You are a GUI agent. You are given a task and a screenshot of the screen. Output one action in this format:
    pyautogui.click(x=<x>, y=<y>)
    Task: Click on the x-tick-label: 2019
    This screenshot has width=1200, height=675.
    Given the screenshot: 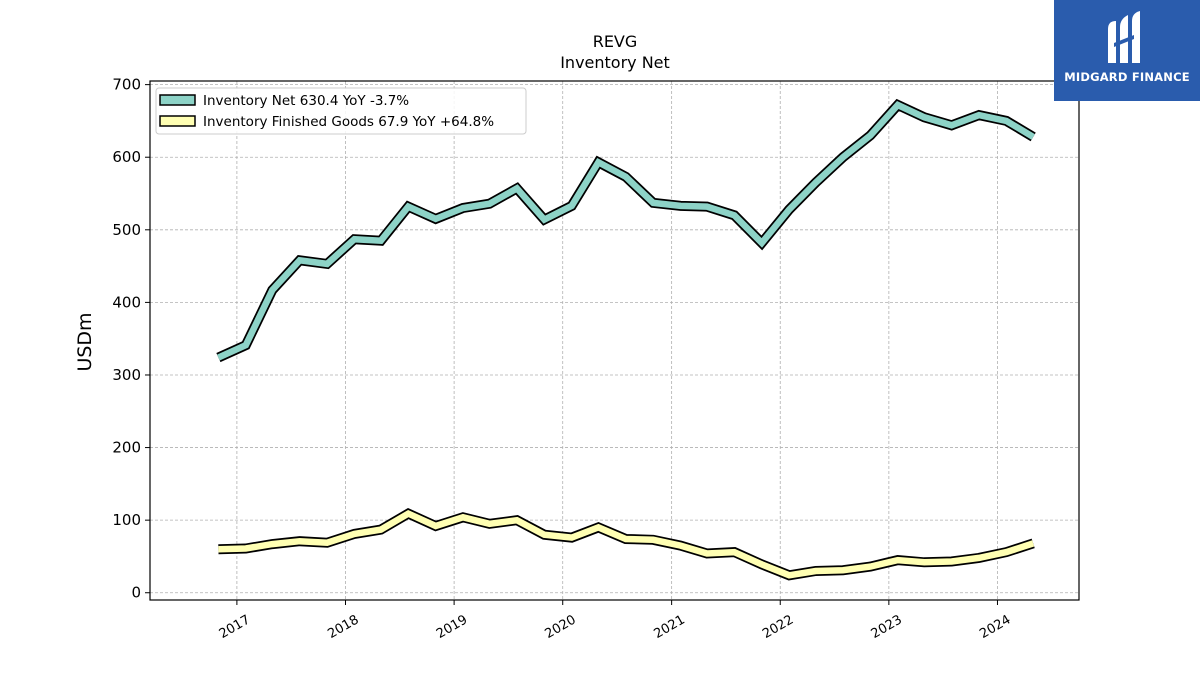 What is the action you would take?
    pyautogui.click(x=452, y=627)
    